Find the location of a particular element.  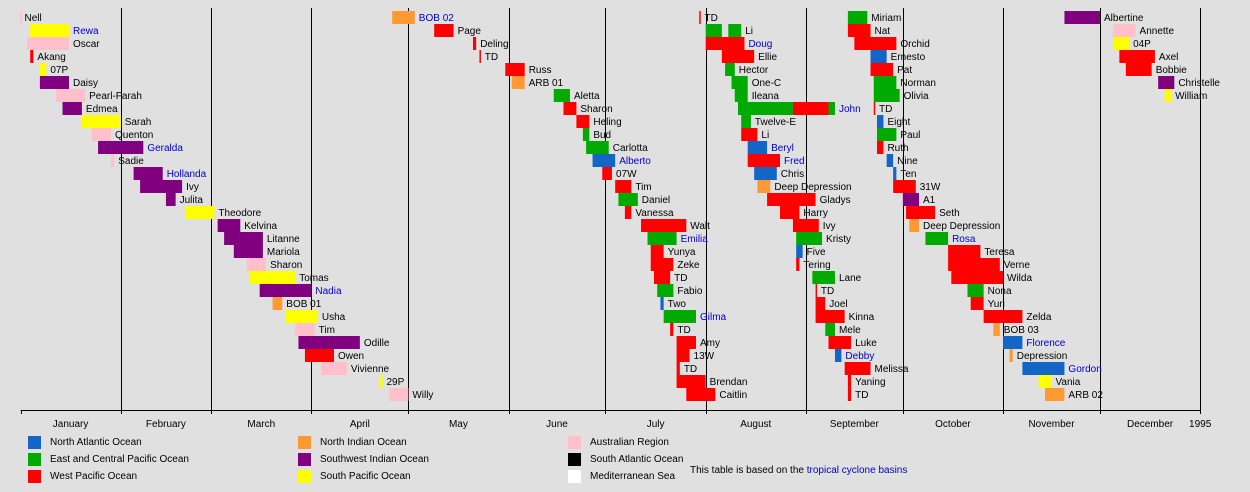

storm-label: Fred is located at coordinates (794, 161).